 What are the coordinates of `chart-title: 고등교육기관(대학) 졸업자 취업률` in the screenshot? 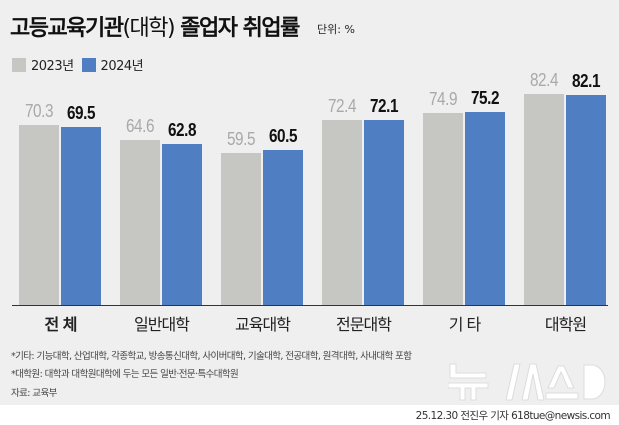 It's located at (155, 26).